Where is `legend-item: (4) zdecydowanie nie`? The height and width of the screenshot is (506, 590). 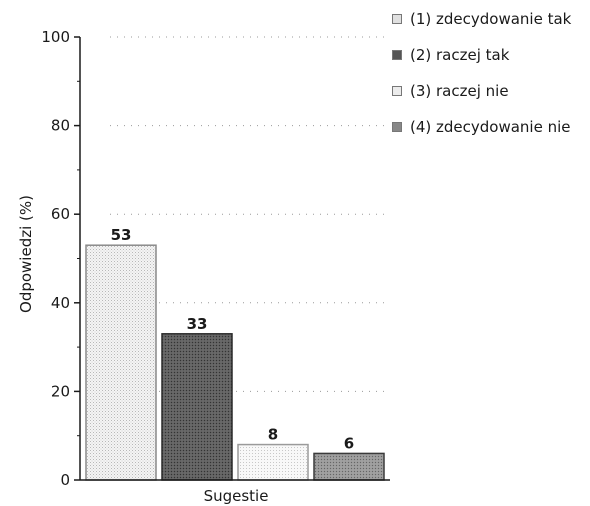
legend-item: (4) zdecydowanie nie is located at coordinates (488, 127).